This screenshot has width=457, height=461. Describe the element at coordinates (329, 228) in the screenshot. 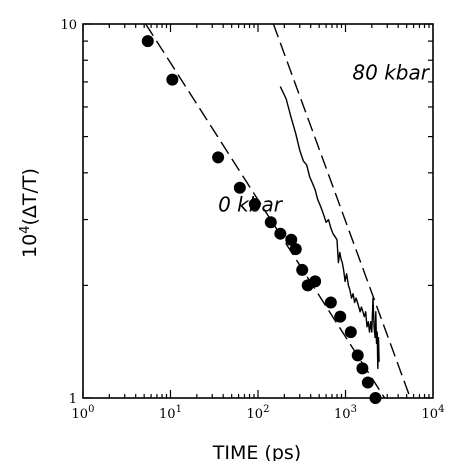

I see `series-line` at that location.